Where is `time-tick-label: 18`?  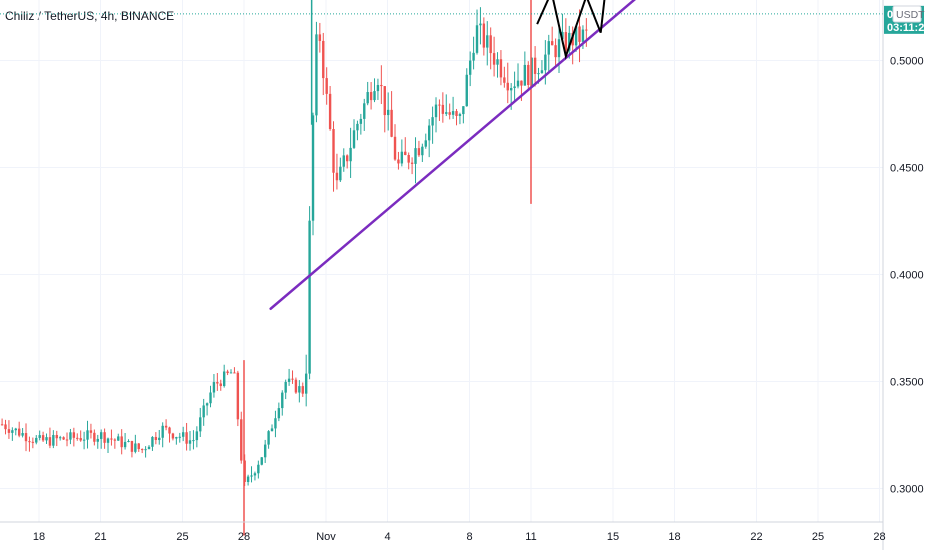 time-tick-label: 18 is located at coordinates (674, 537).